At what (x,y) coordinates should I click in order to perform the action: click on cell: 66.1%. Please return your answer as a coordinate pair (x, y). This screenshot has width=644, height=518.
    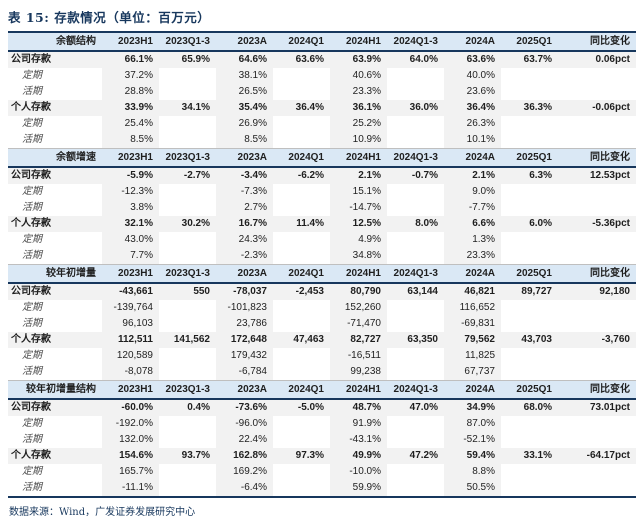
    Looking at the image, I should click on (130, 59).